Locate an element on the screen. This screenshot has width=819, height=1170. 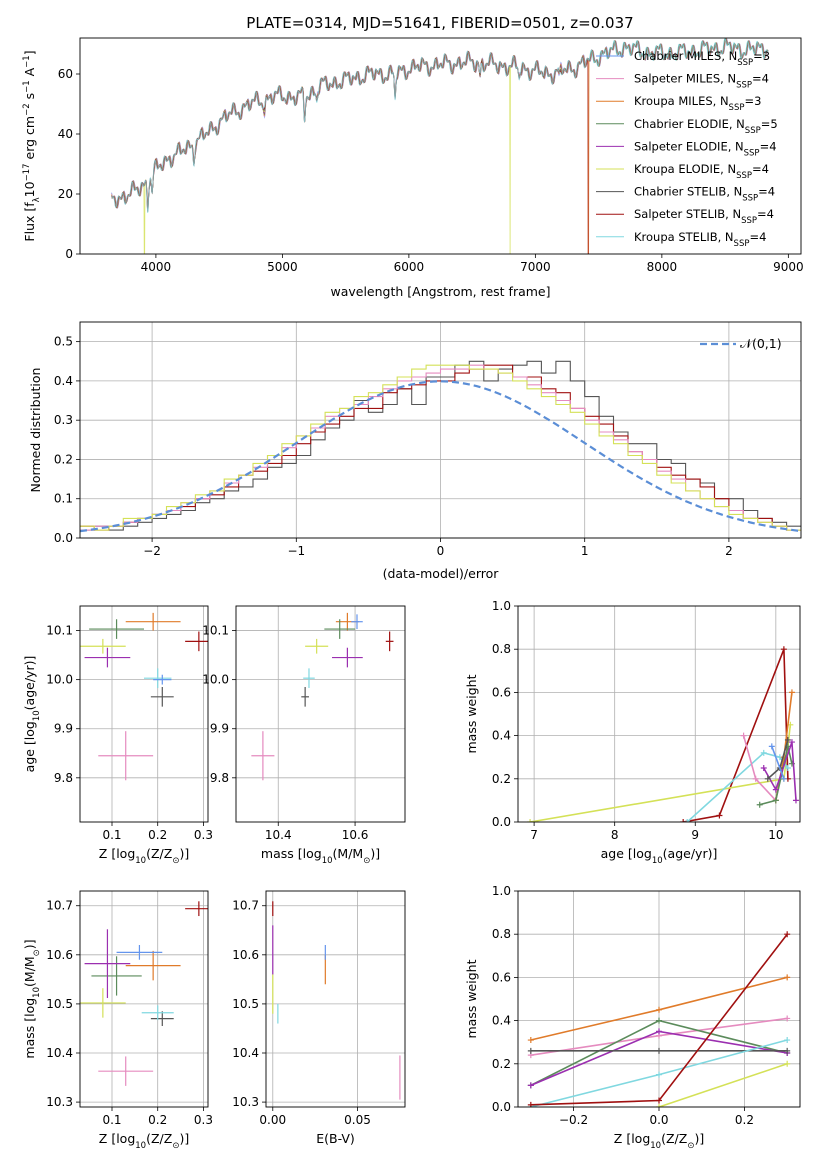
y-tick-label: 0.3 is located at coordinates (63, 420).